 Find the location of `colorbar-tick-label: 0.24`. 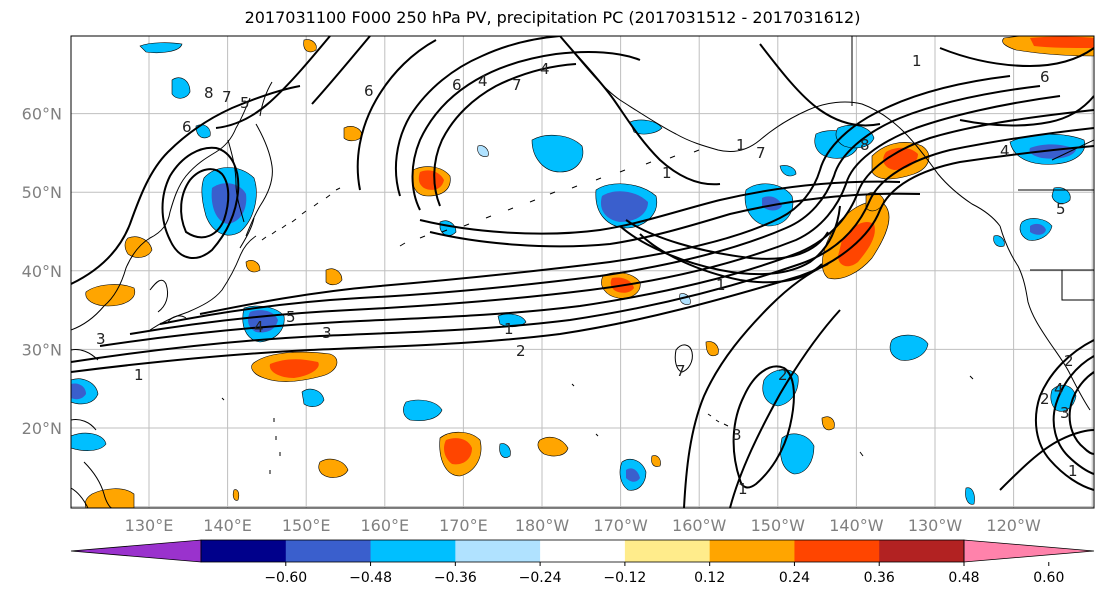

colorbar-tick-label: 0.24 is located at coordinates (794, 578).